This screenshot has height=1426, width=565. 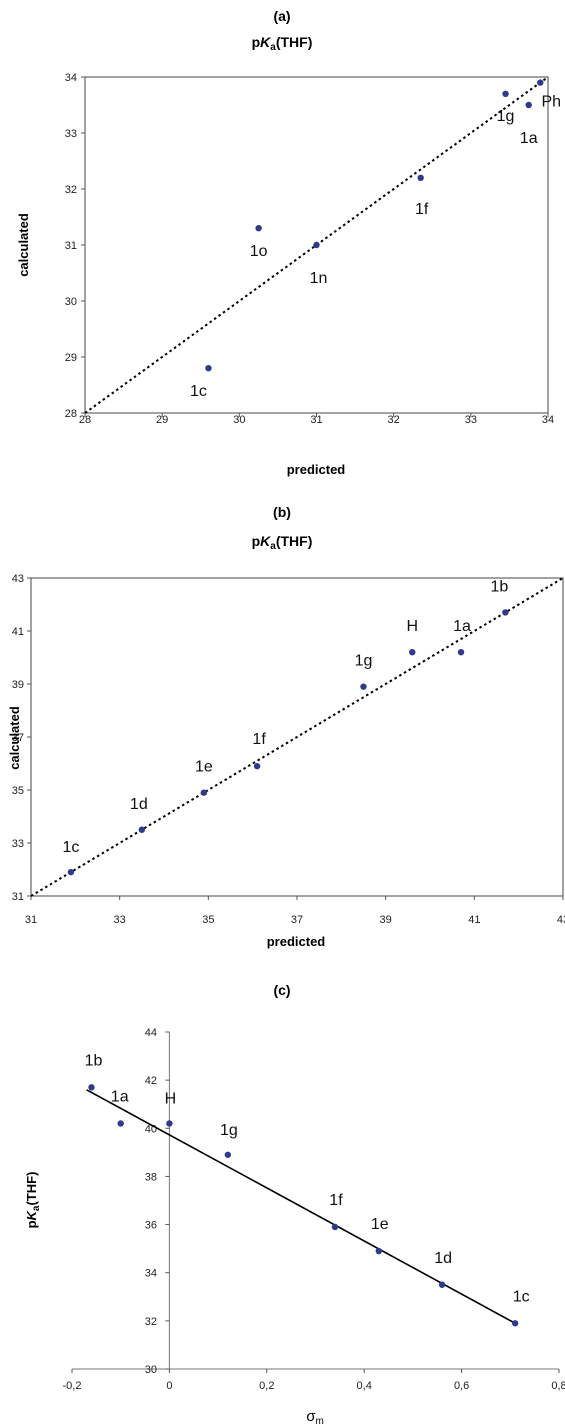 What do you see at coordinates (31, 920) in the screenshot?
I see `panel-b-x-tick-label: 31` at bounding box center [31, 920].